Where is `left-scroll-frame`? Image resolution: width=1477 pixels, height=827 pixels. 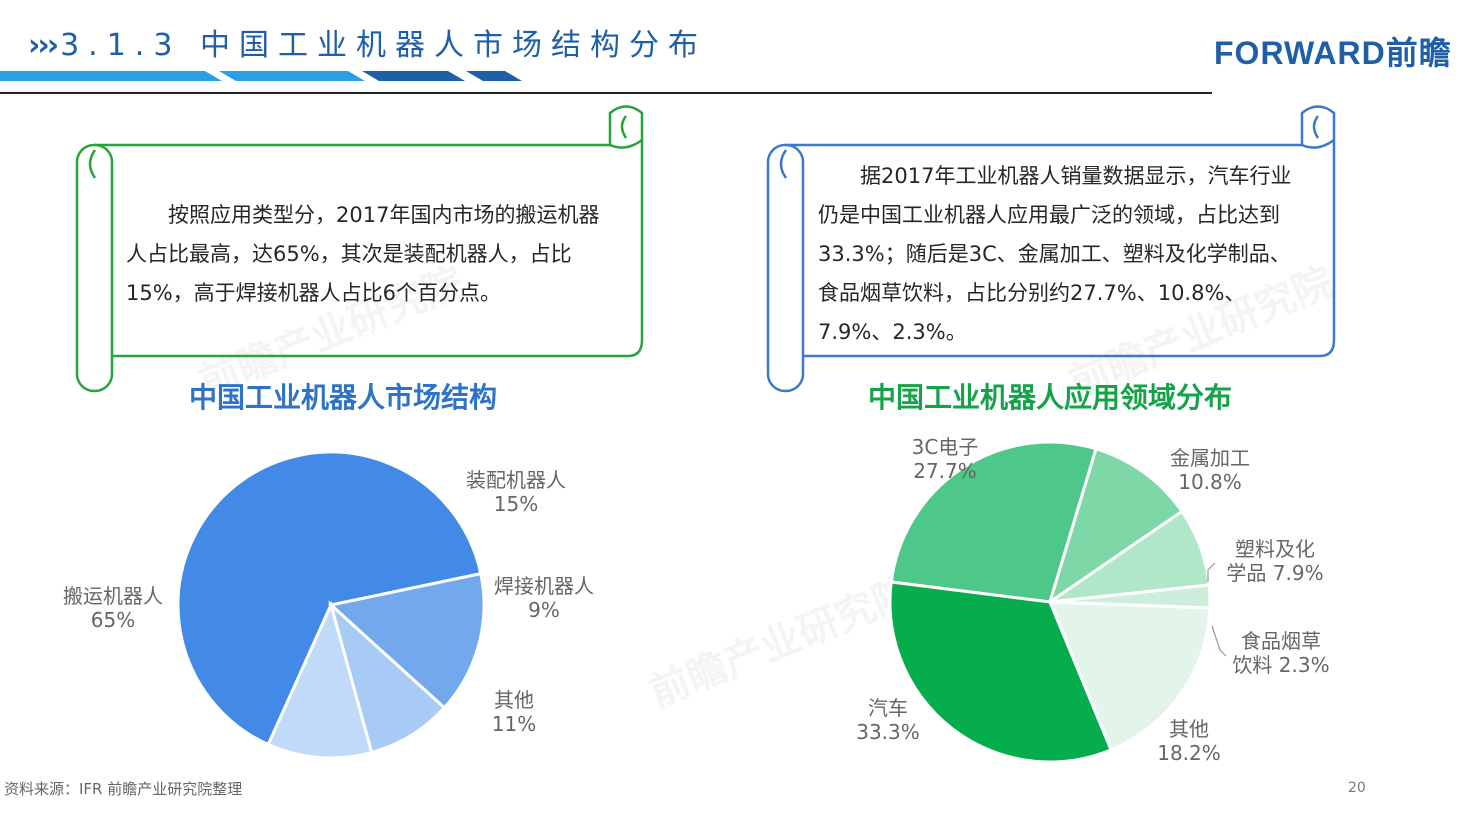 left-scroll-frame is located at coordinates (359, 249).